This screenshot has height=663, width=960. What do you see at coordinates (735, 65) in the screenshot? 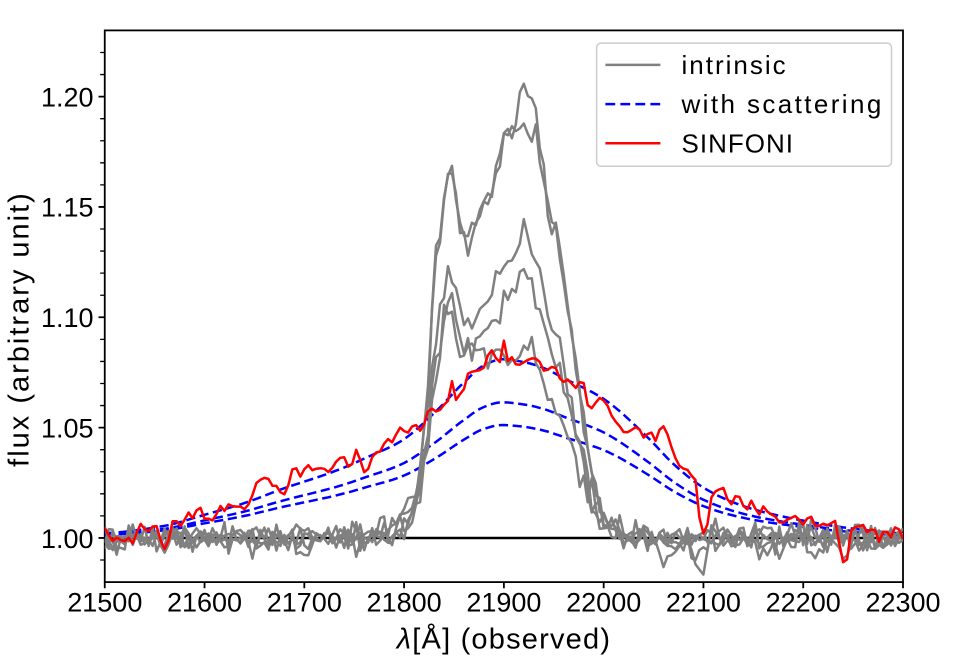
I see `svg-text: intrinsic` at bounding box center [735, 65].